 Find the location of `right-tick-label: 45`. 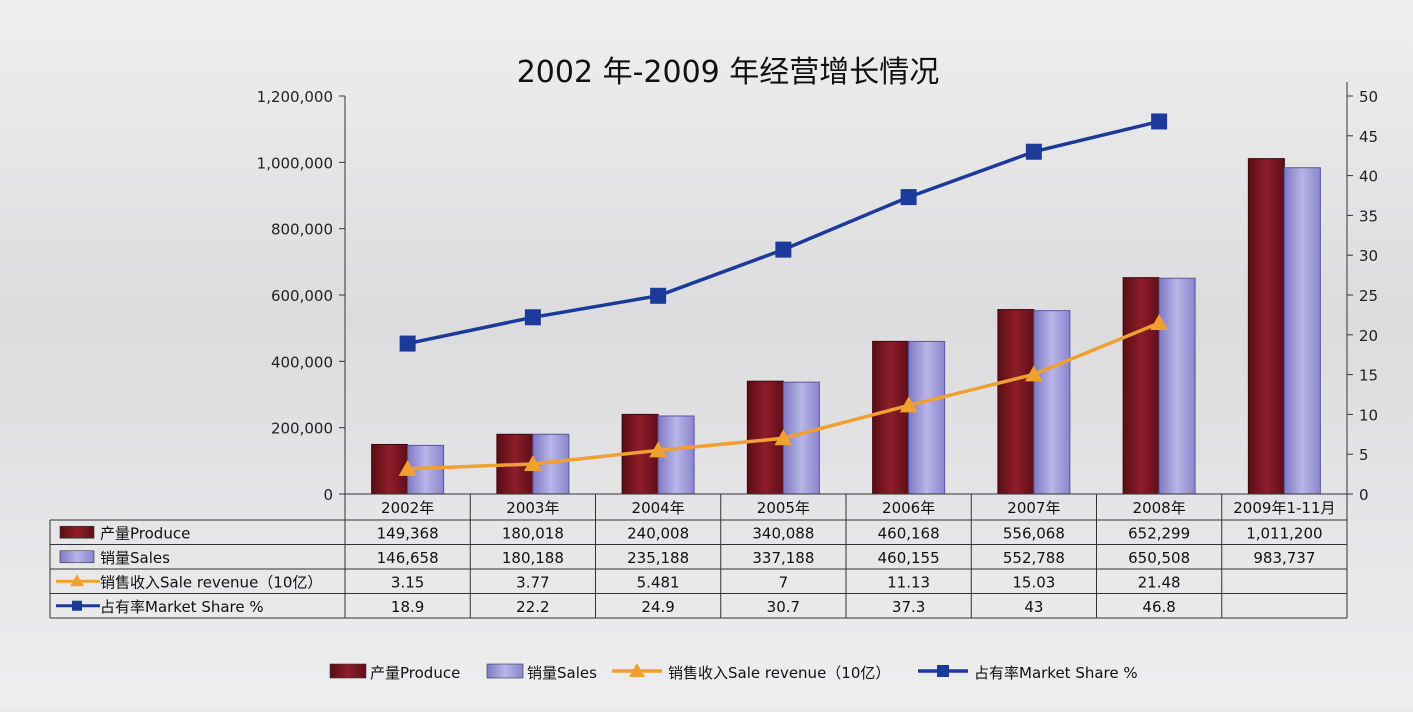

right-tick-label: 45 is located at coordinates (1368, 137).